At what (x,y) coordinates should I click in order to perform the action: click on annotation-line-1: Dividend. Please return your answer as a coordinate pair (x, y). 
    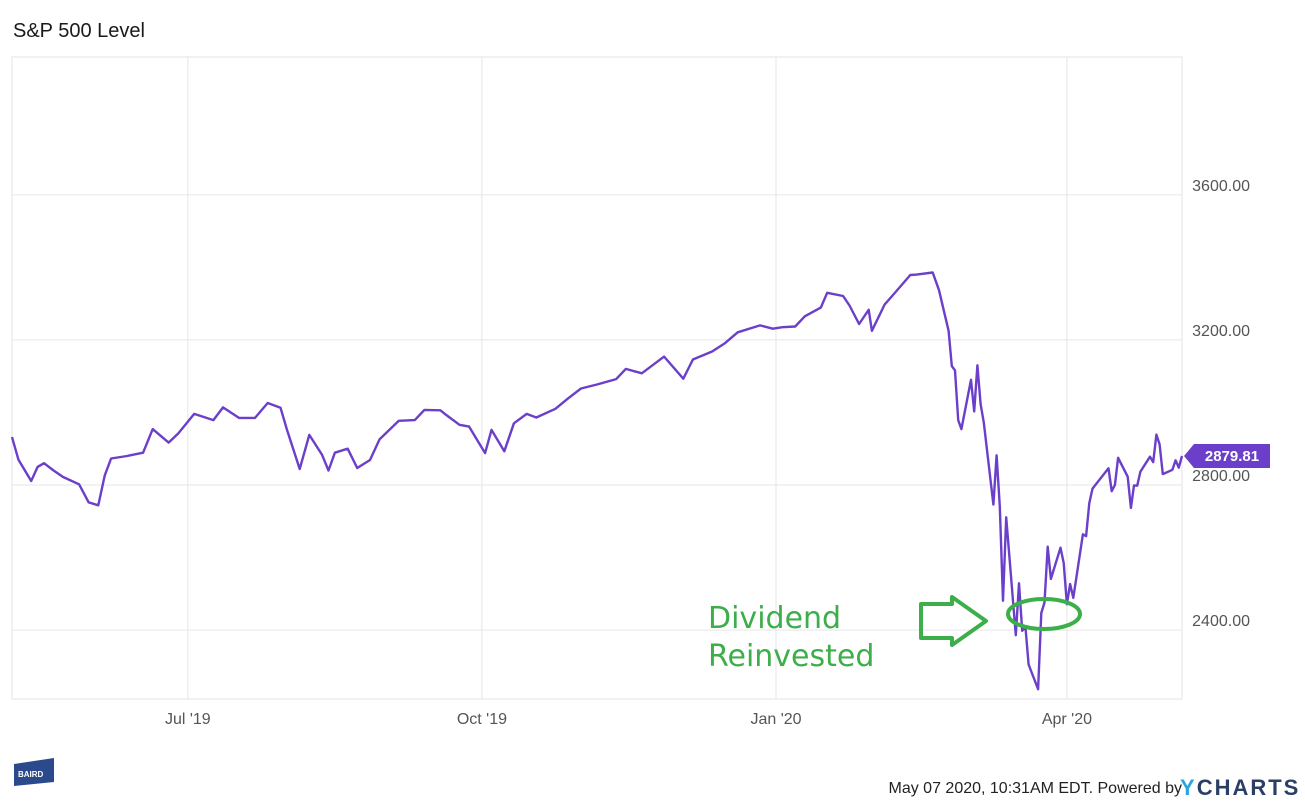
    Looking at the image, I should click on (775, 618).